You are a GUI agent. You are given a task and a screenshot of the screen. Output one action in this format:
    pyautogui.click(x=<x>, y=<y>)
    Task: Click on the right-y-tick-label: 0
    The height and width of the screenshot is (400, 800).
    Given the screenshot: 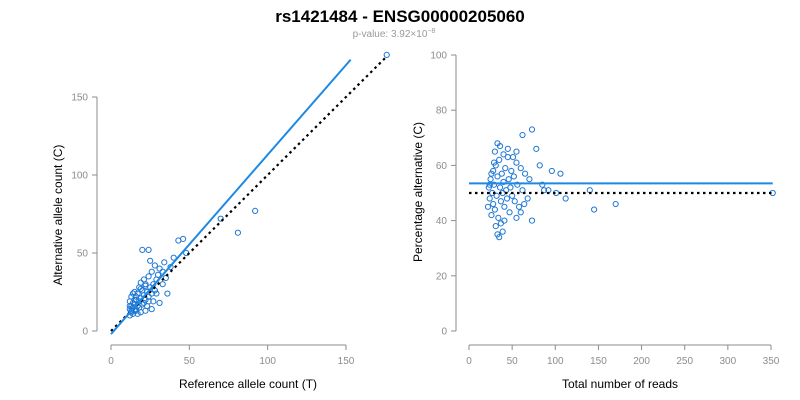 What is the action you would take?
    pyautogui.click(x=444, y=332)
    